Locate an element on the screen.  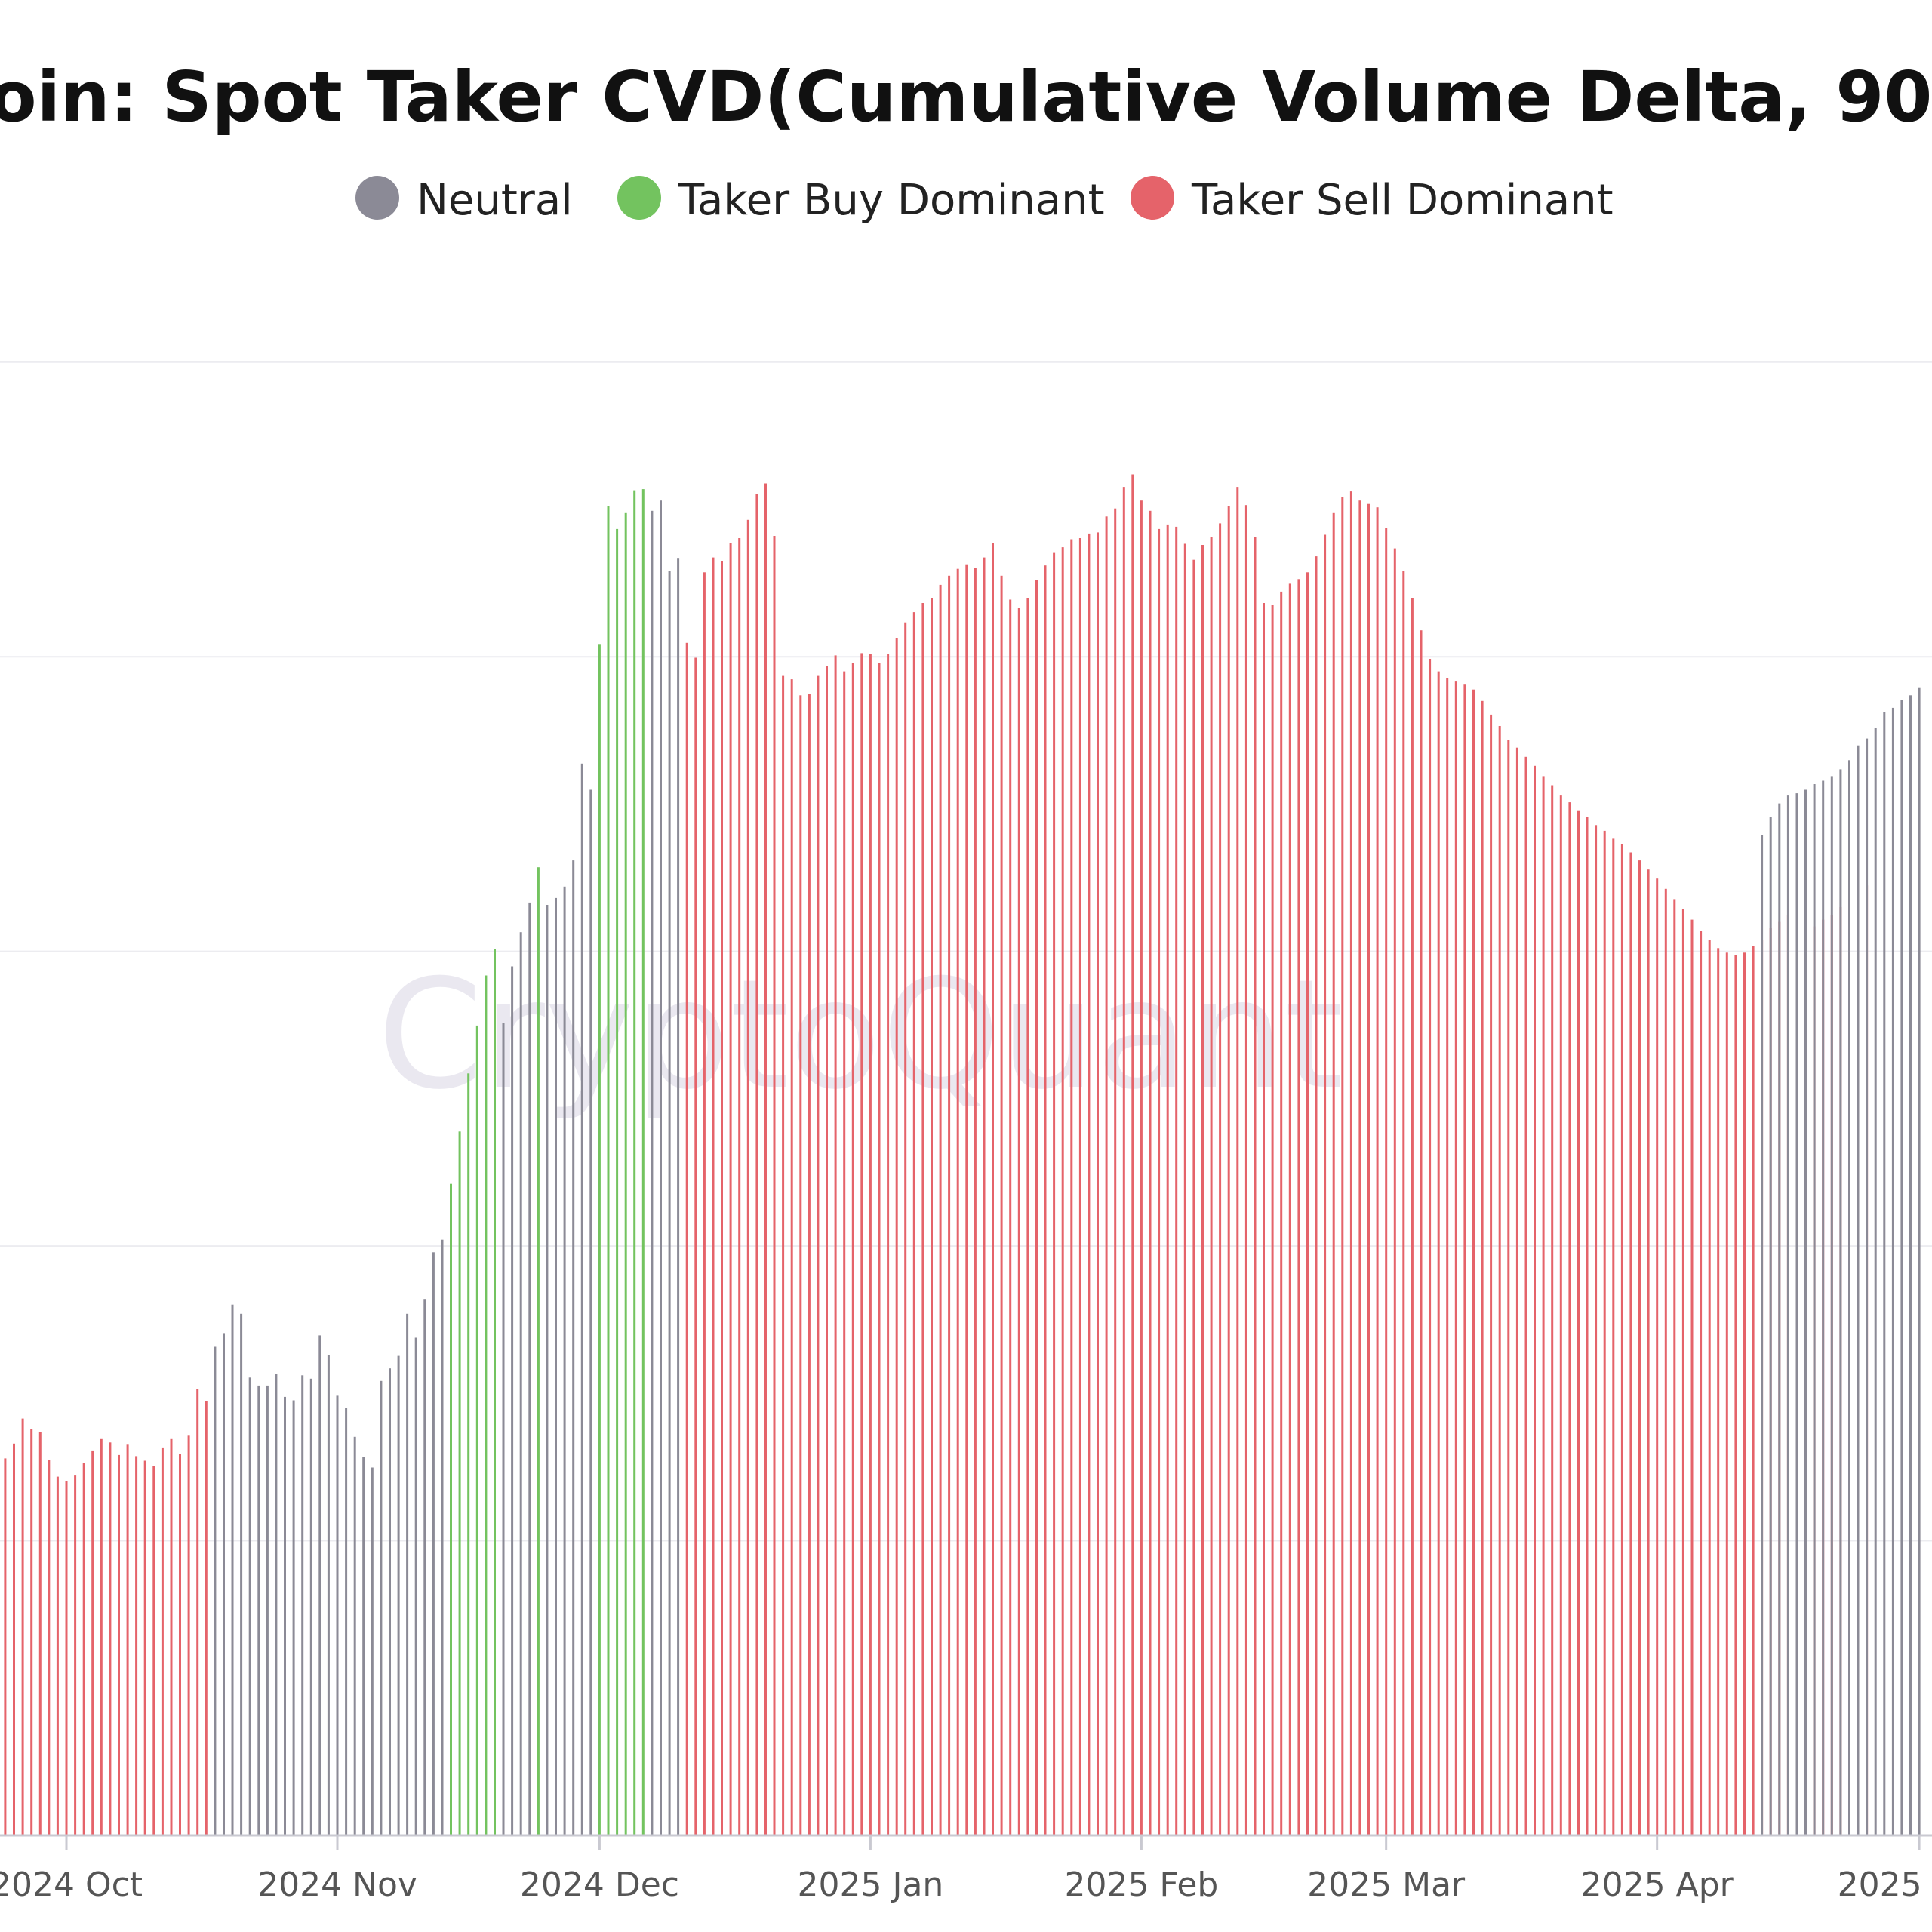
legend-item-neutral: Neutral is located at coordinates (464, 200).